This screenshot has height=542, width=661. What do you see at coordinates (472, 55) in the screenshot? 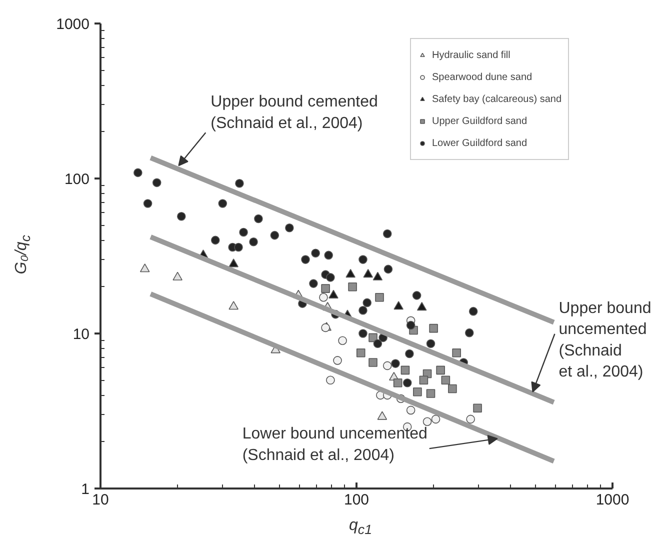
I see `legend-label: Hydraulic sand fill` at bounding box center [472, 55].